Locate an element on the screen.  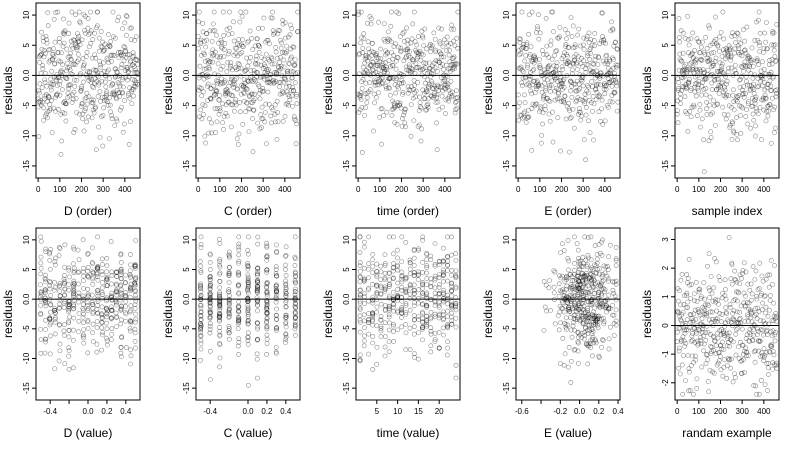
x-tick-label: 200 is located at coordinates (242, 189).